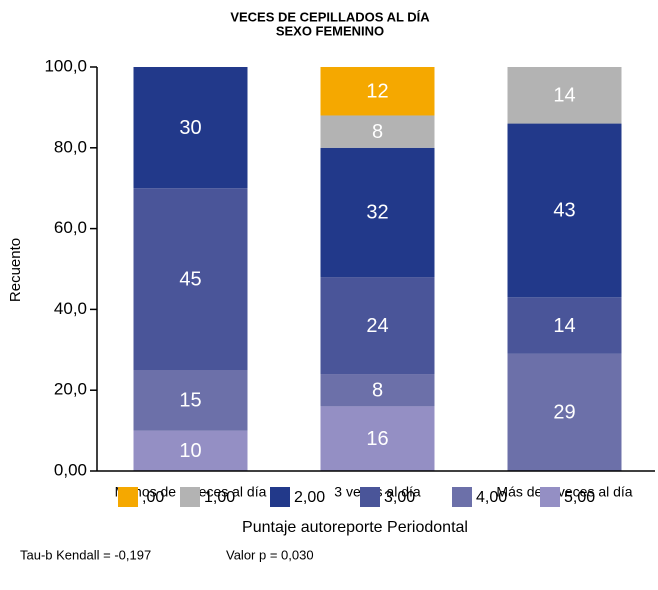 This screenshot has width=658, height=590. Describe the element at coordinates (65, 65) in the screenshot. I see `y-tick-label: 100,0` at that location.